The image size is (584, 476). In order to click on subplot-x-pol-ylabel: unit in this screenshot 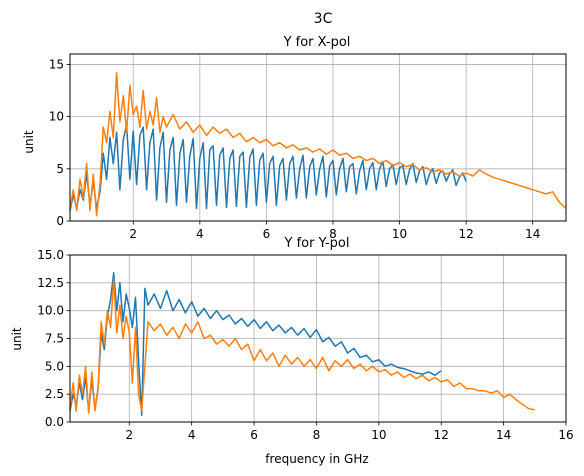, I will do `click(29, 142)`.